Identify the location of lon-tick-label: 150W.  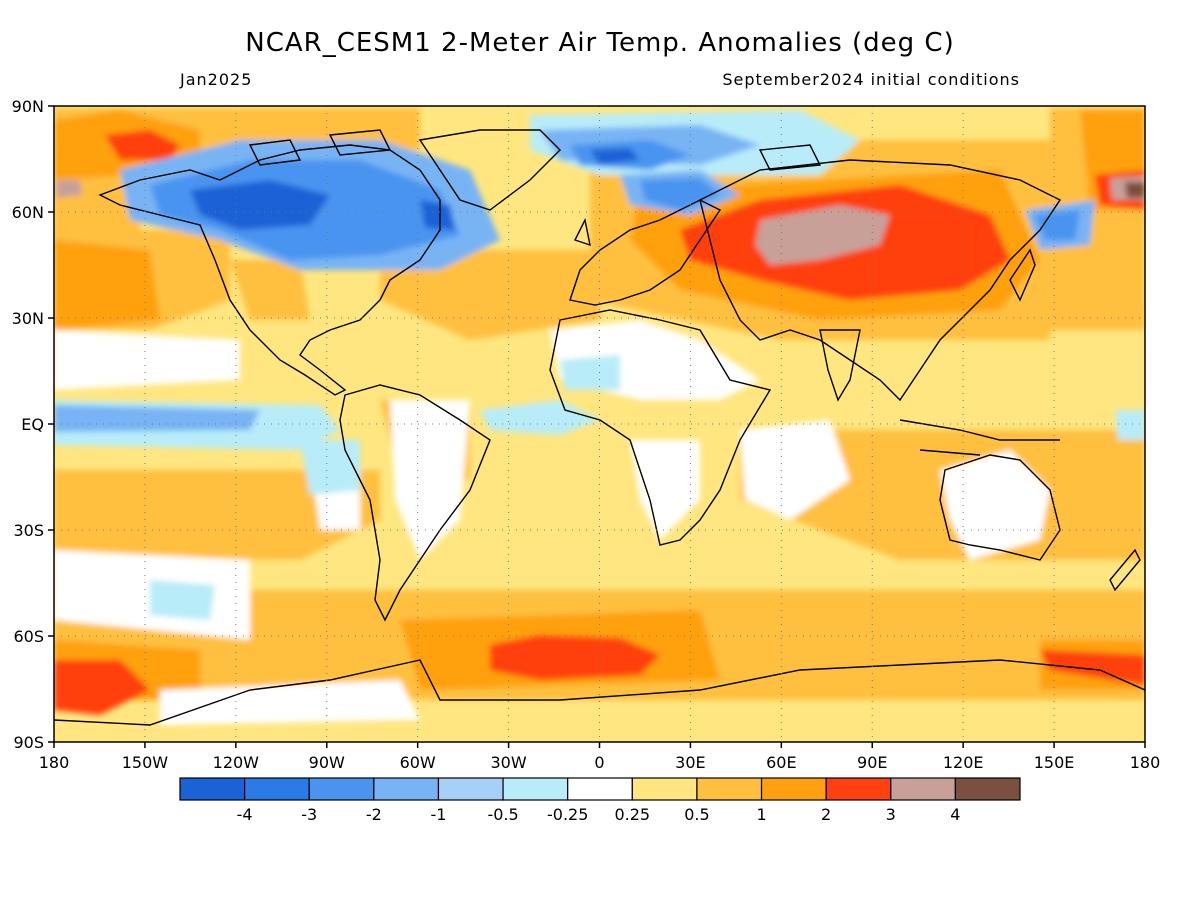
(145, 762).